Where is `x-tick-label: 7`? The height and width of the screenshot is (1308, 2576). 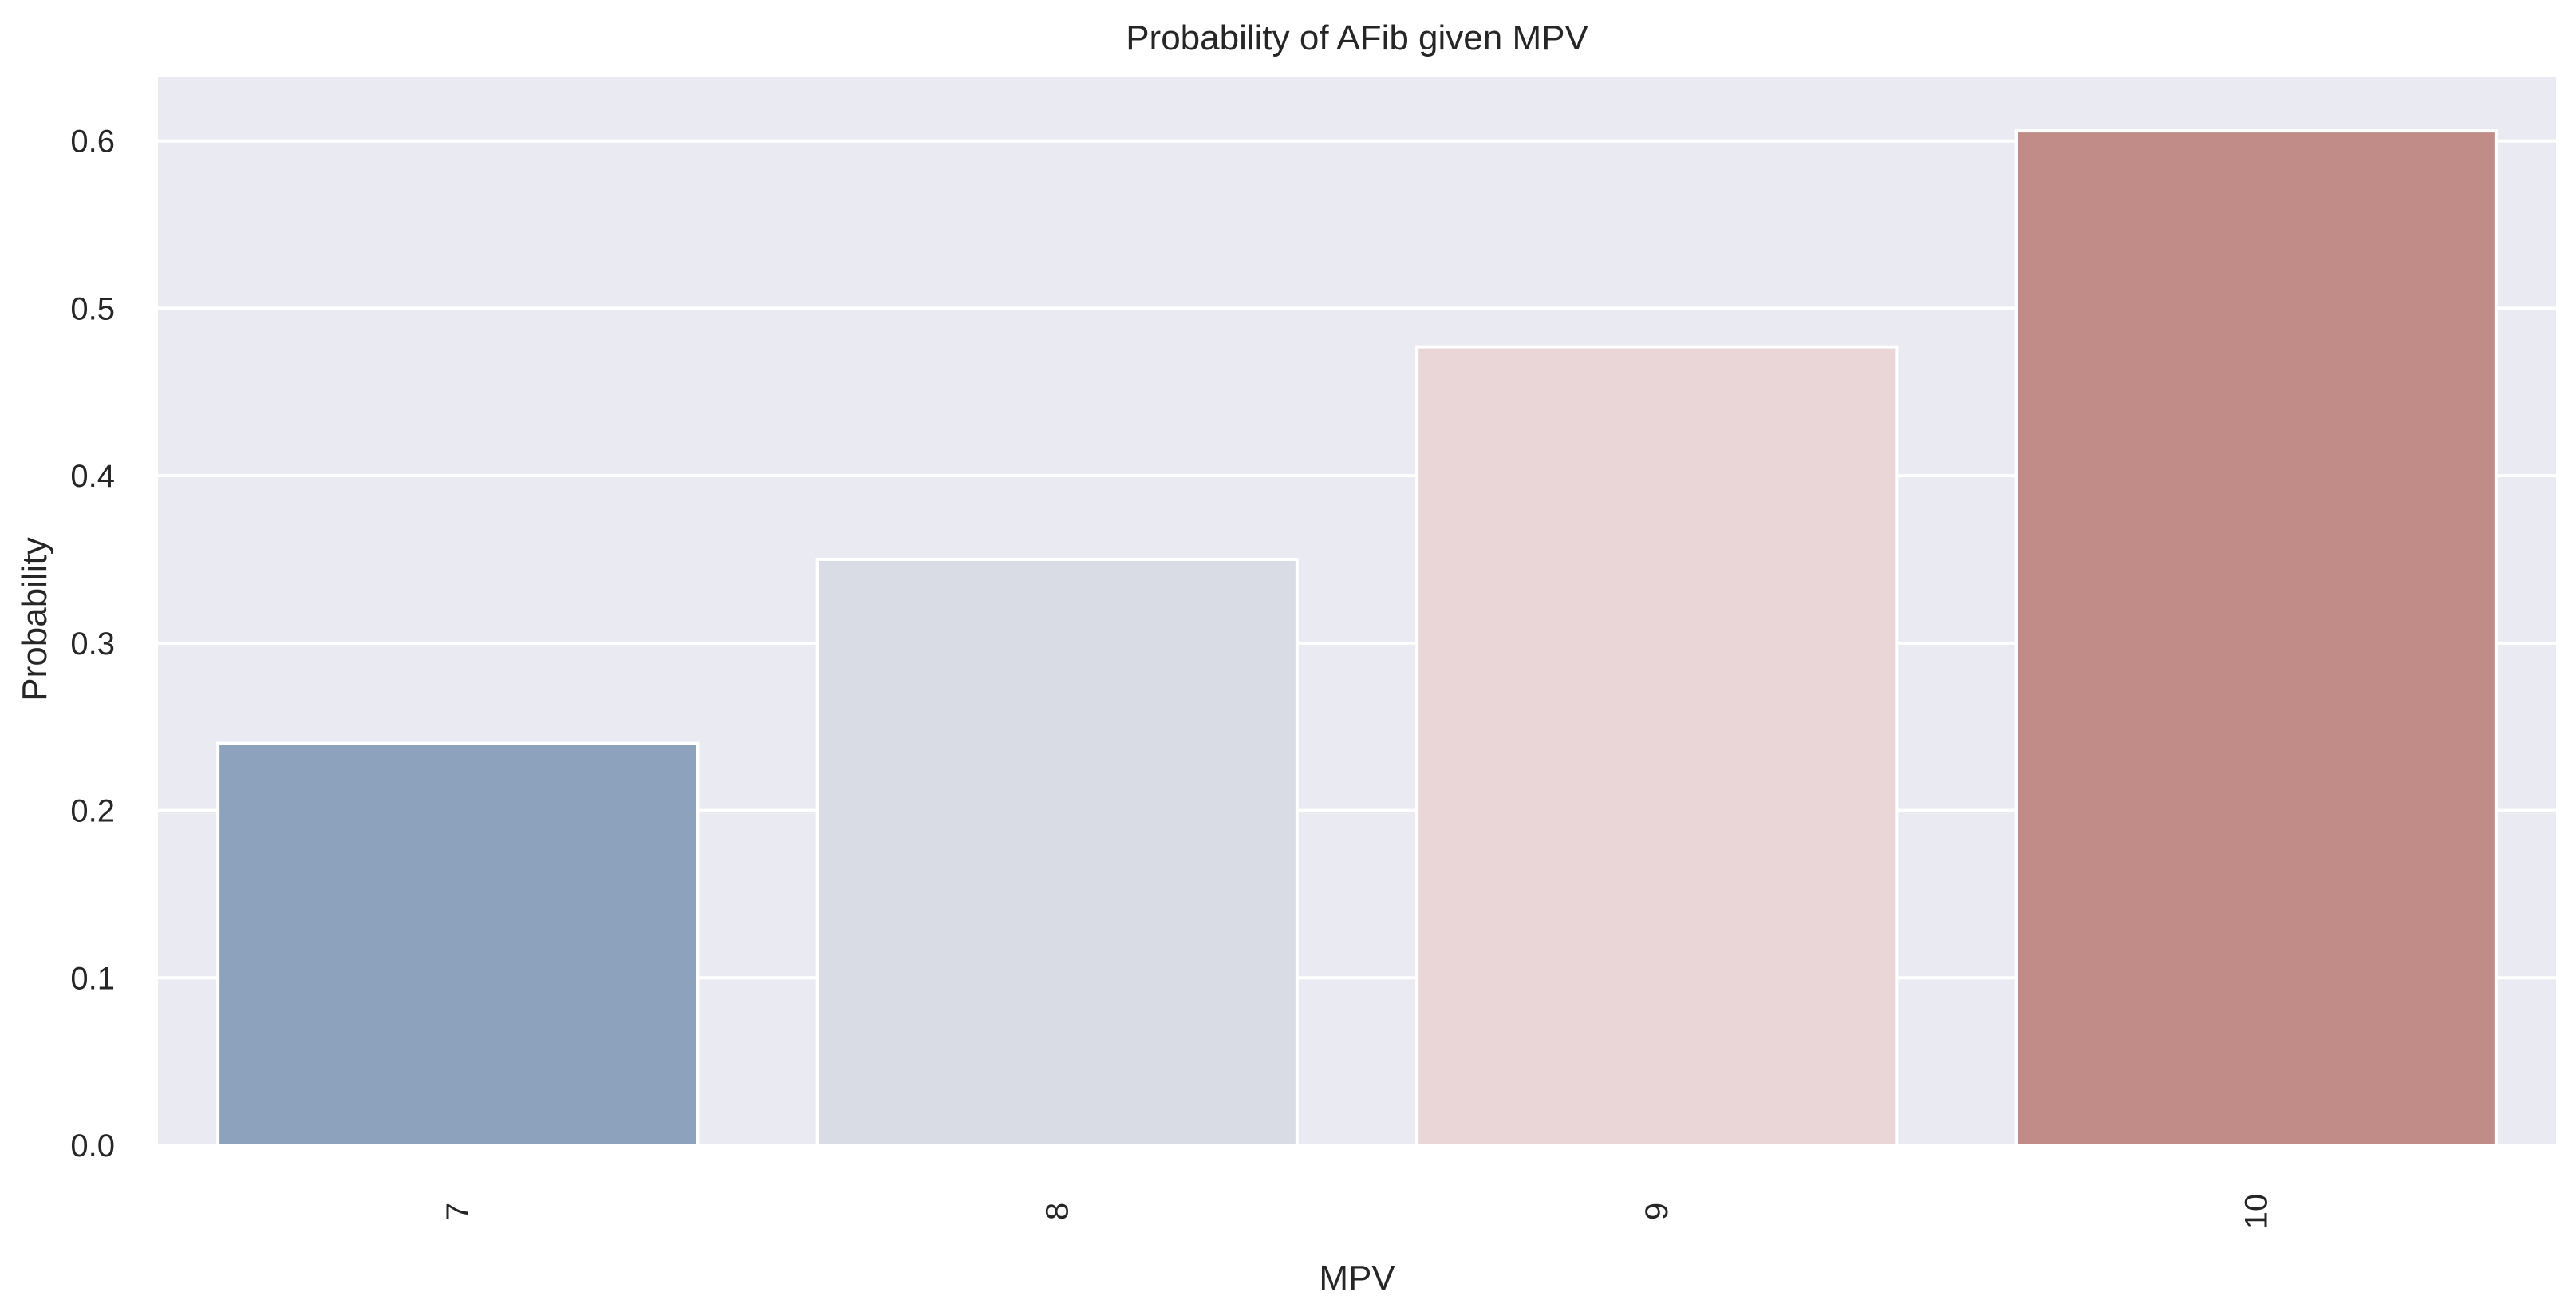 x-tick-label: 7 is located at coordinates (458, 1211).